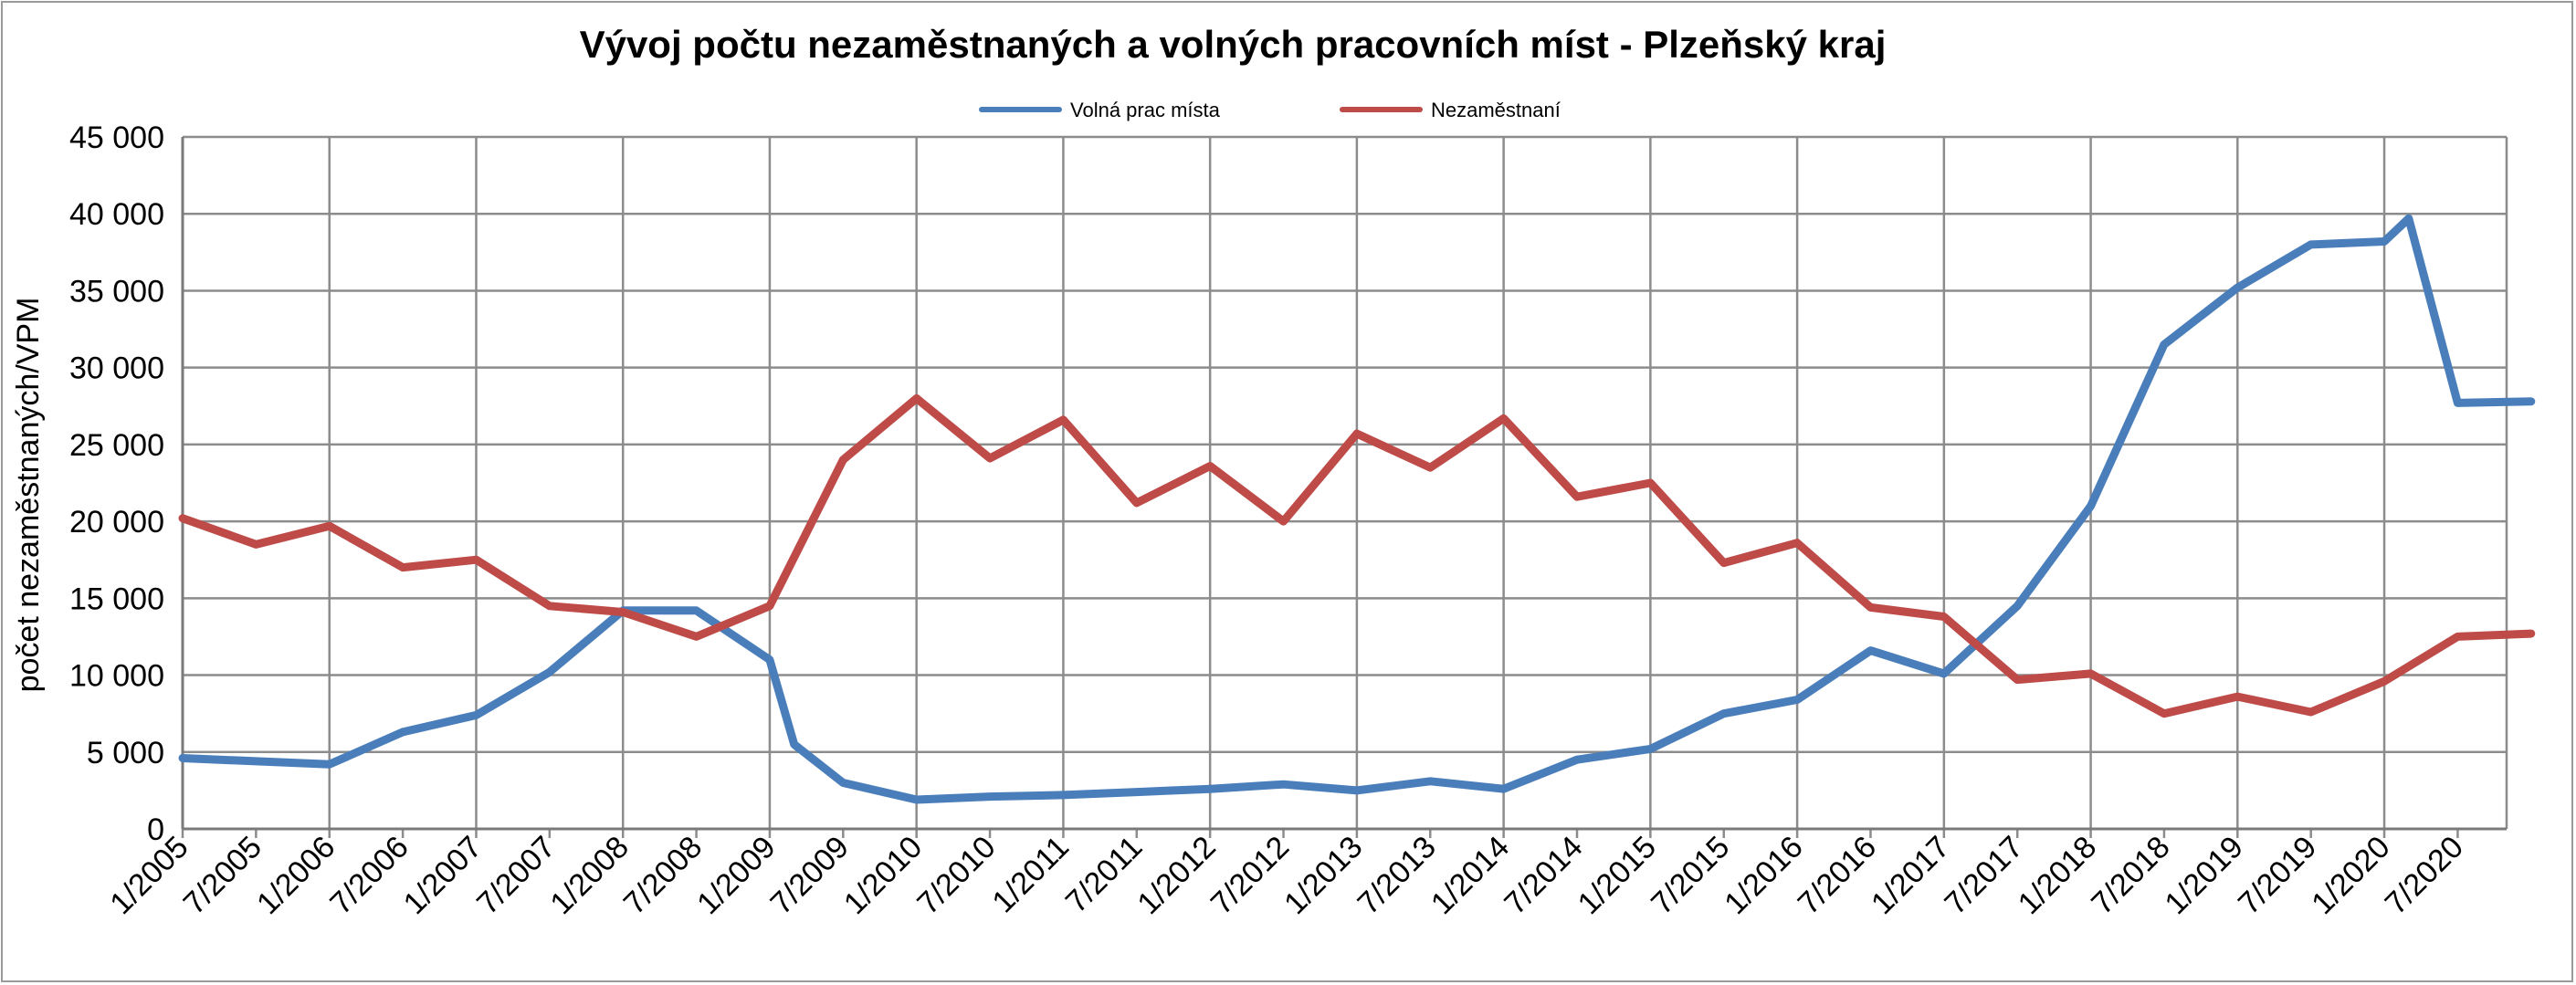 This screenshot has height=985, width=2576. What do you see at coordinates (1496, 110) in the screenshot?
I see `legend-label-nezamestnani: Nezaměstnaní` at bounding box center [1496, 110].